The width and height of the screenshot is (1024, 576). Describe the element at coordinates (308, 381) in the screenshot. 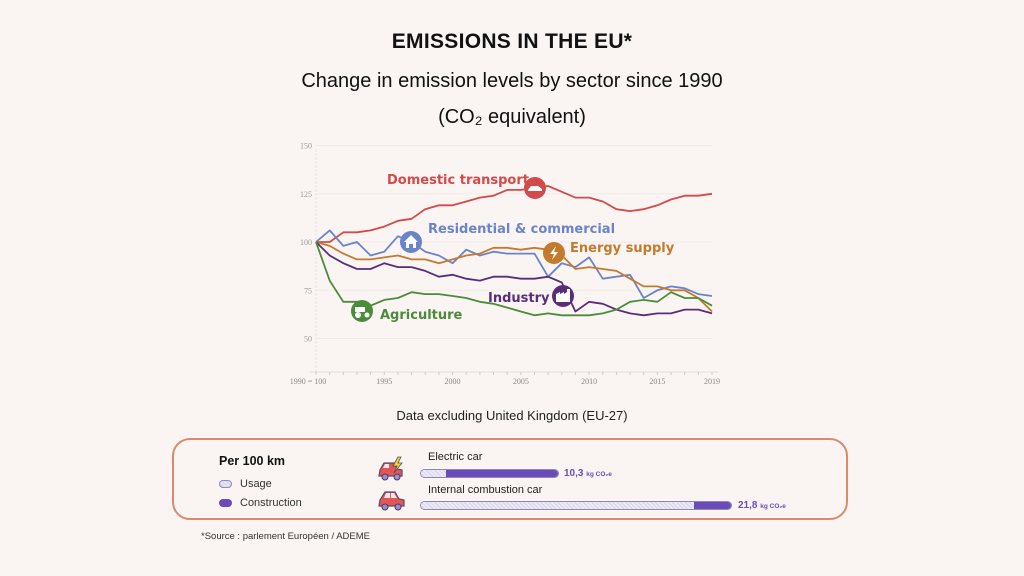

I see `x-tick-label: 1990 = 100` at that location.